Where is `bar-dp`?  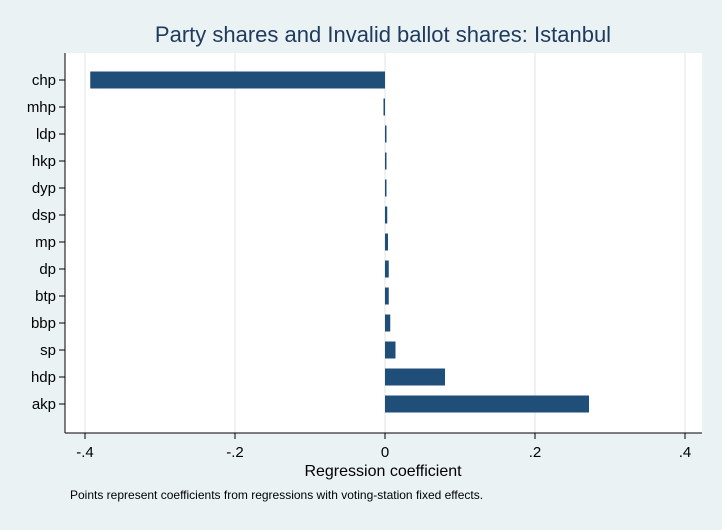 bar-dp is located at coordinates (387, 269).